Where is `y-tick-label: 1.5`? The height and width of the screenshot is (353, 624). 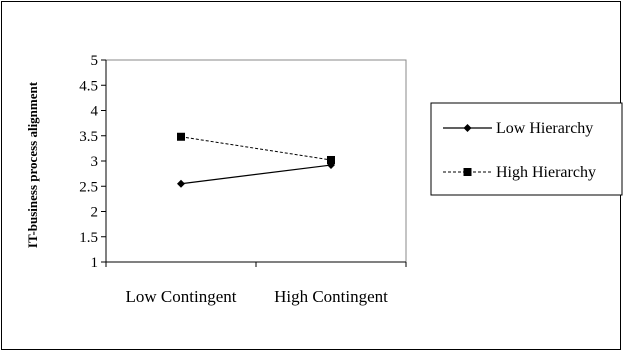
y-tick-label: 1.5 is located at coordinates (88, 238).